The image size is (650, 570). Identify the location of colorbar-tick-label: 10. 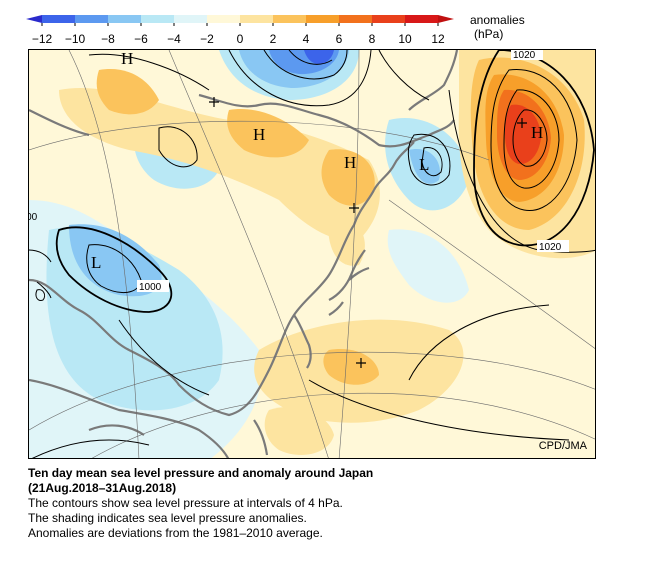
(405, 39).